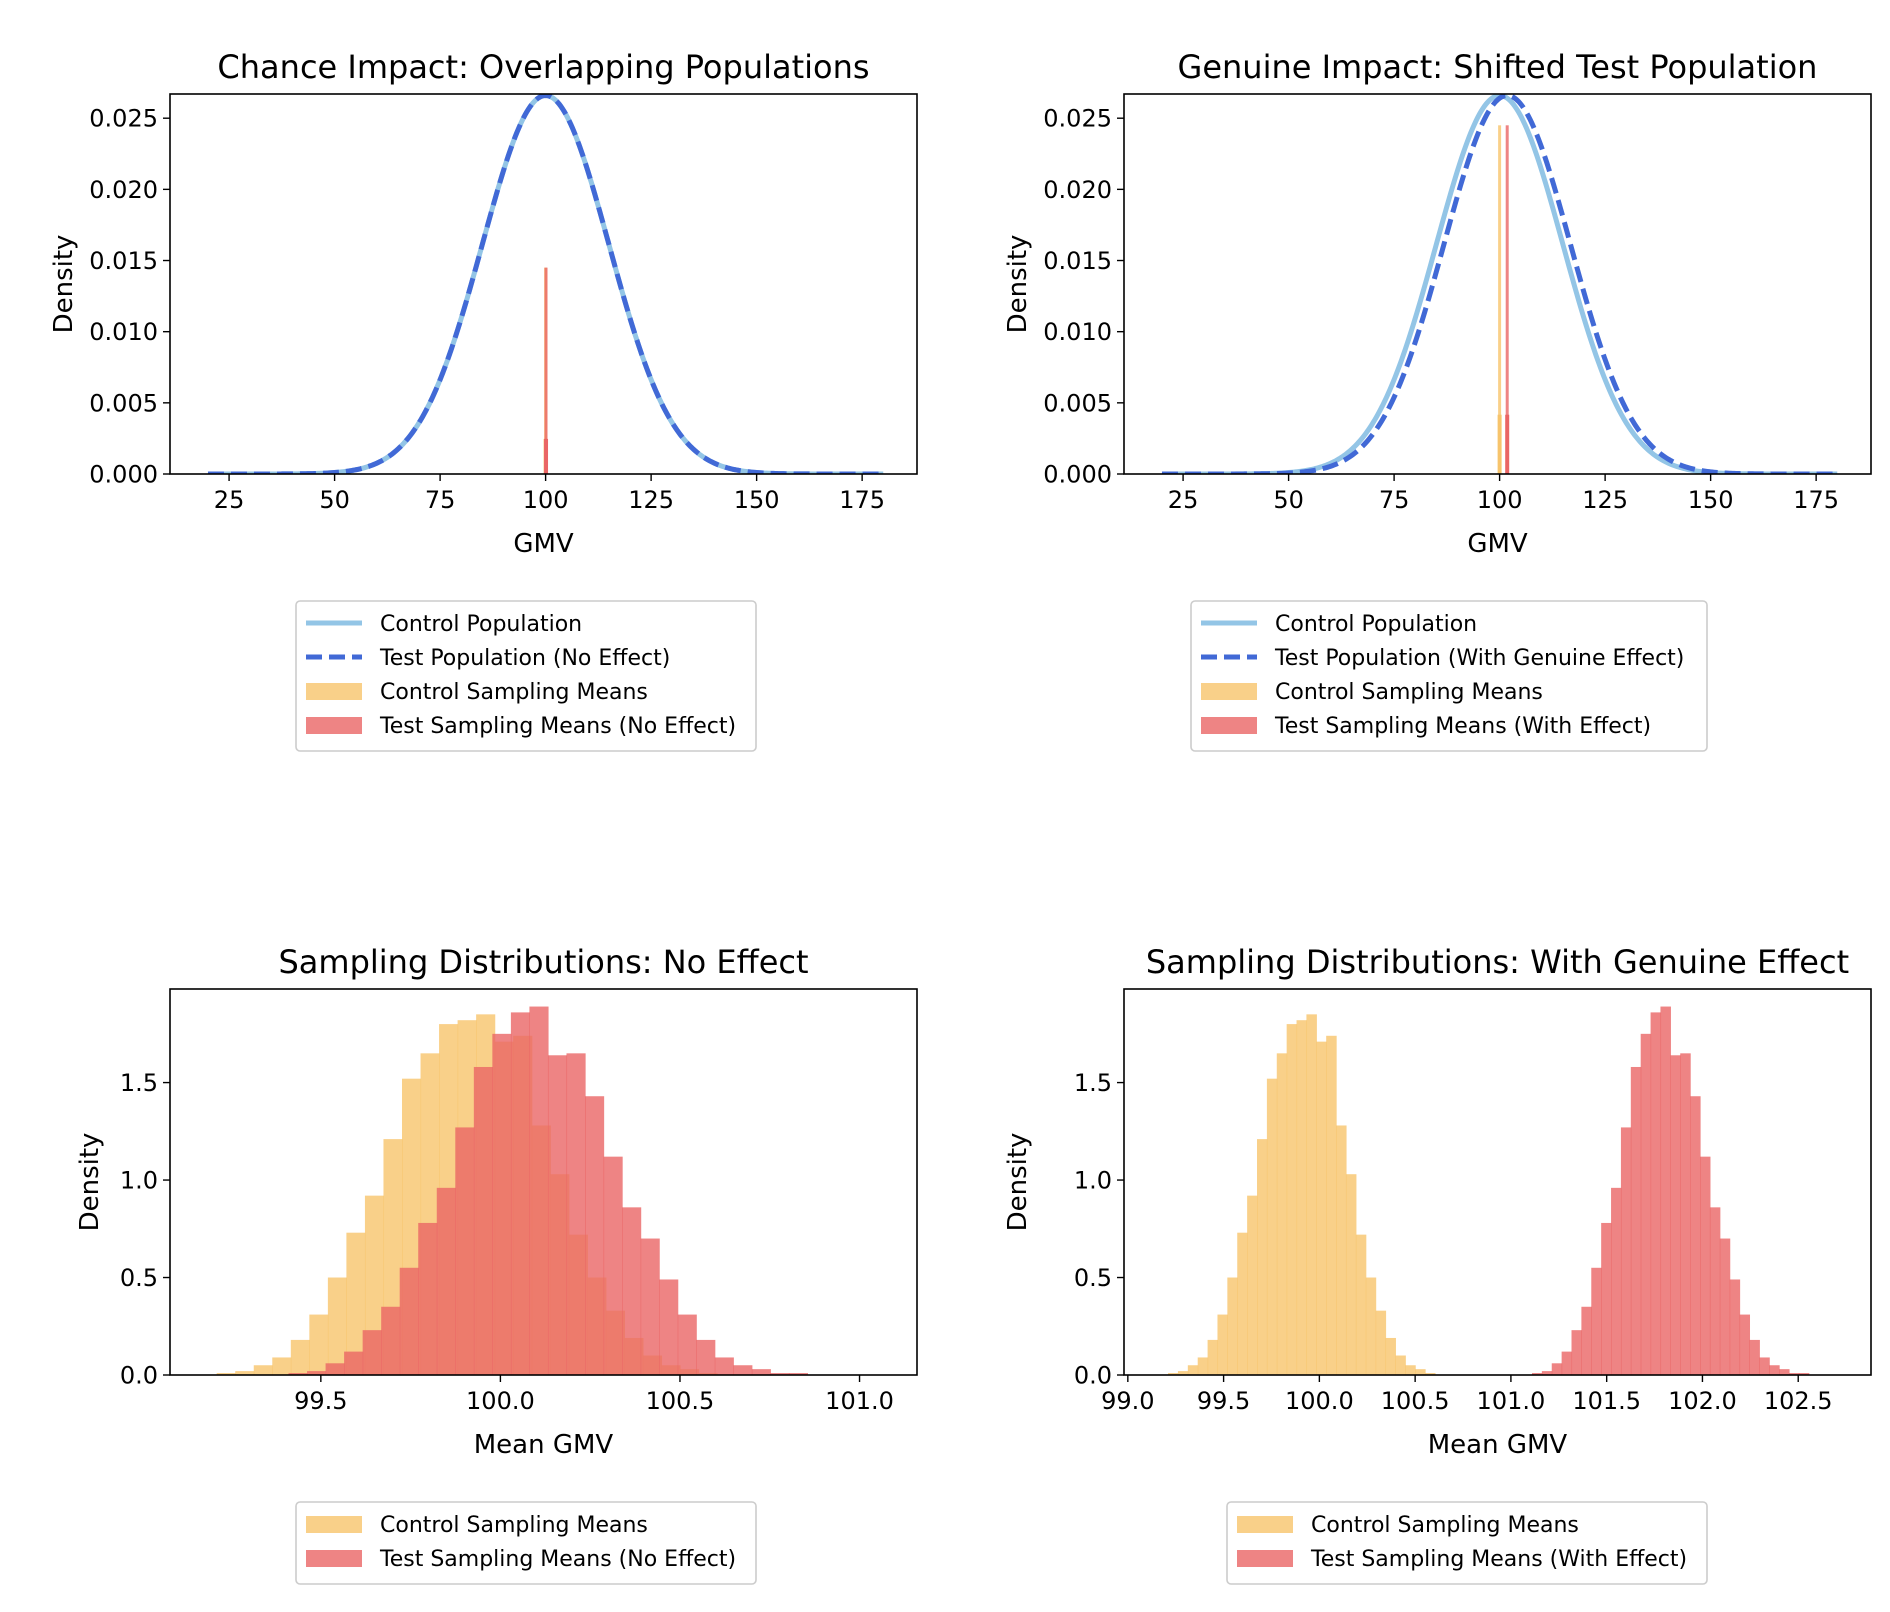 This screenshot has height=1612, width=1890. What do you see at coordinates (1394, 500) in the screenshot?
I see `x-tick-label: 75` at bounding box center [1394, 500].